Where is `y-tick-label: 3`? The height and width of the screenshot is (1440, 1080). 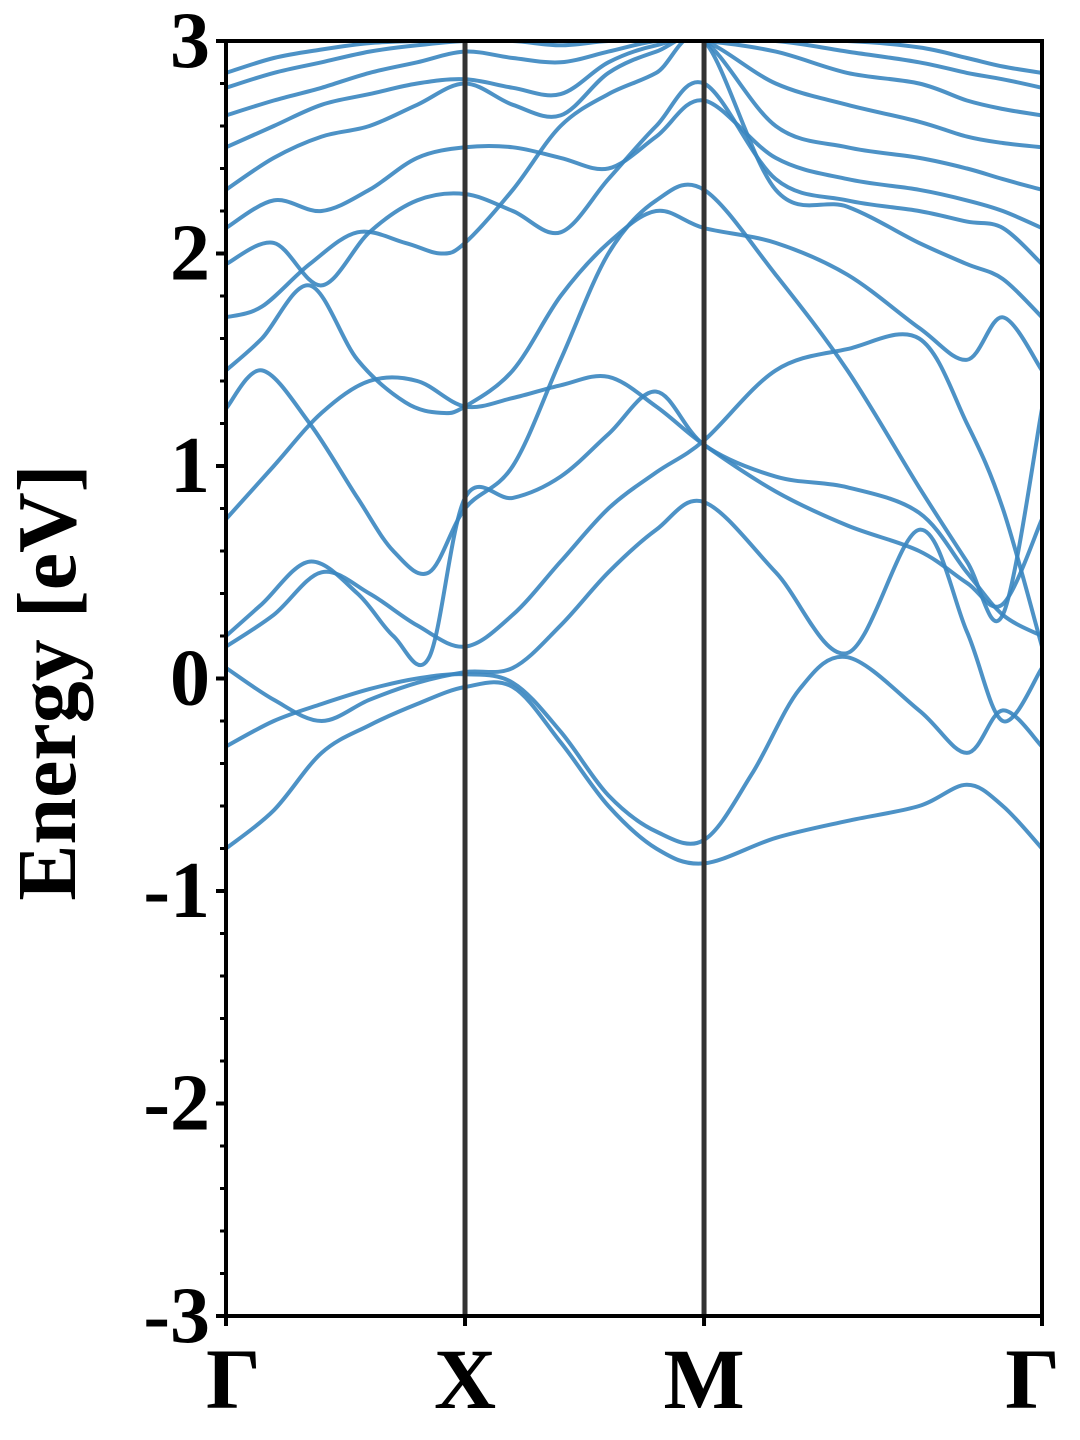
y-tick-label: 3 is located at coordinates (190, 42).